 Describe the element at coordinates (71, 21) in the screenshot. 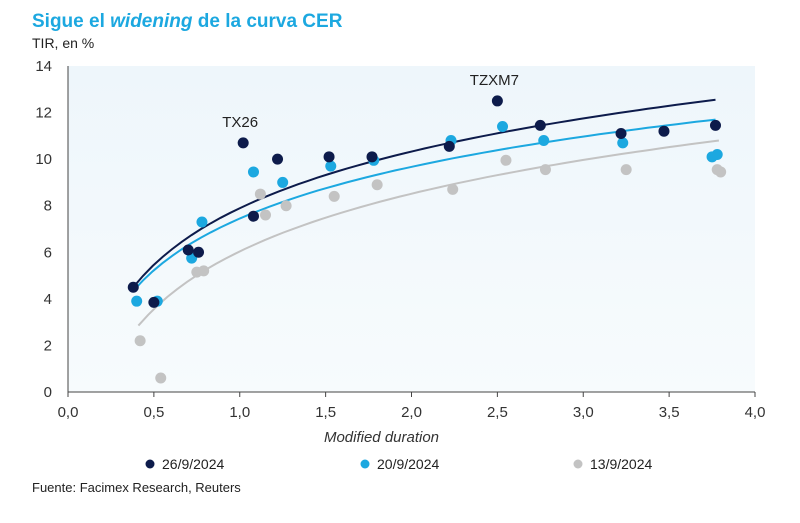

I see `chart-title-pre: Sigue el` at that location.